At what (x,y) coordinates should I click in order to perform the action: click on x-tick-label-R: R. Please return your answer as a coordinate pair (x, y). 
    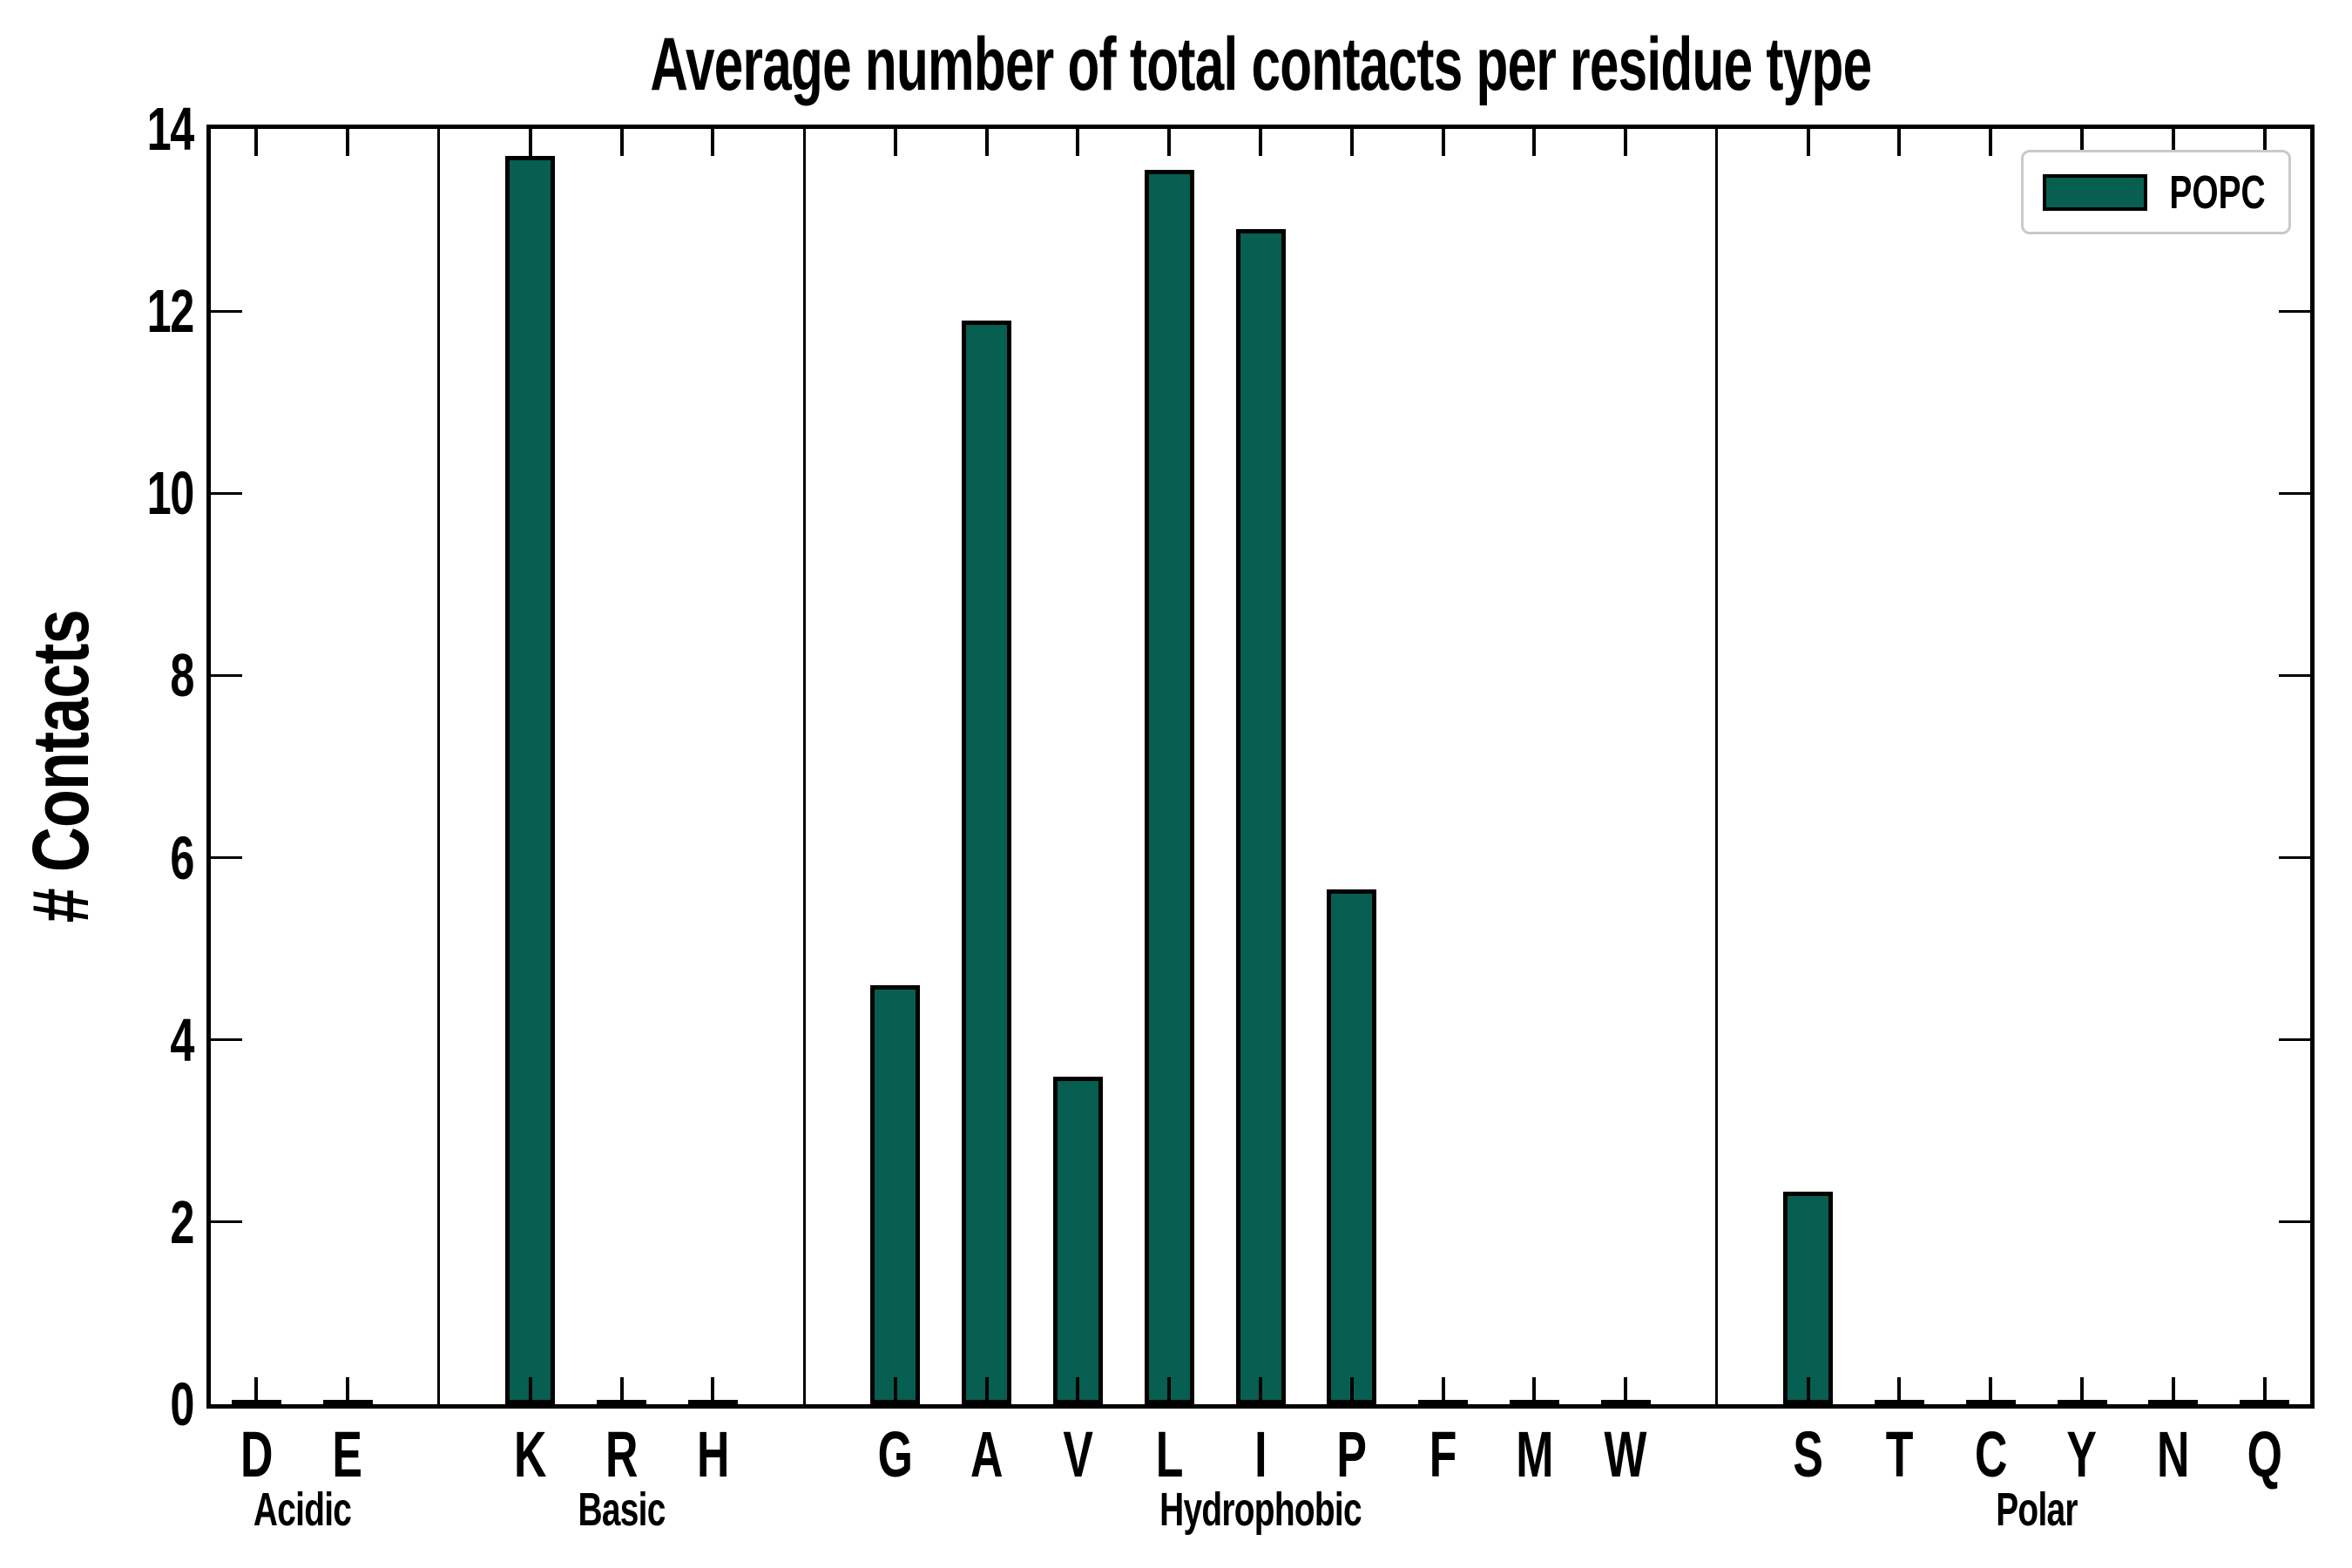
    Looking at the image, I should click on (622, 1455).